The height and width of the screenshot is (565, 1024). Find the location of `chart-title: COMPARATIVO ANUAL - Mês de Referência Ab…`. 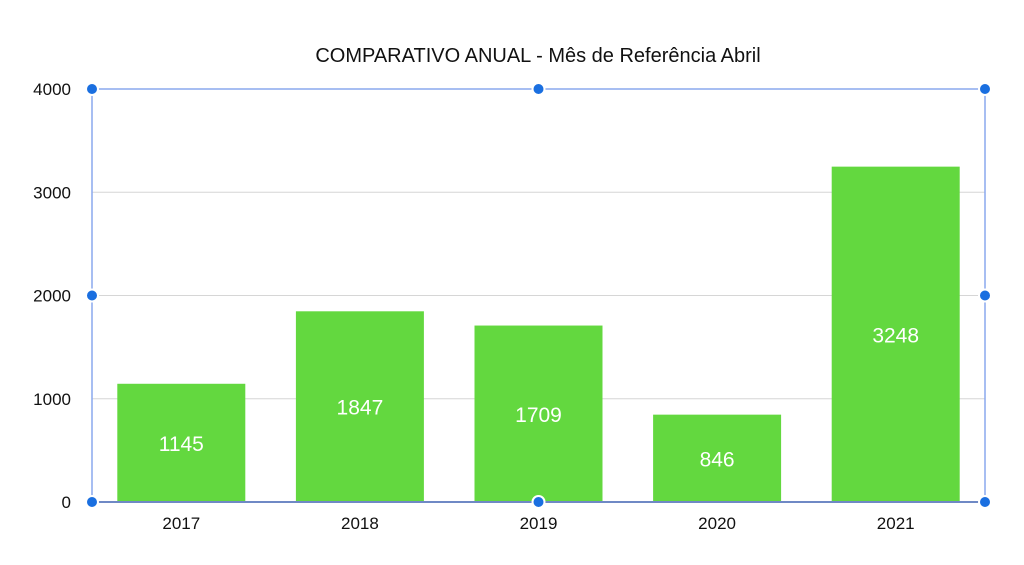

chart-title: COMPARATIVO ANUAL - Mês de Referência Ab… is located at coordinates (537, 56).